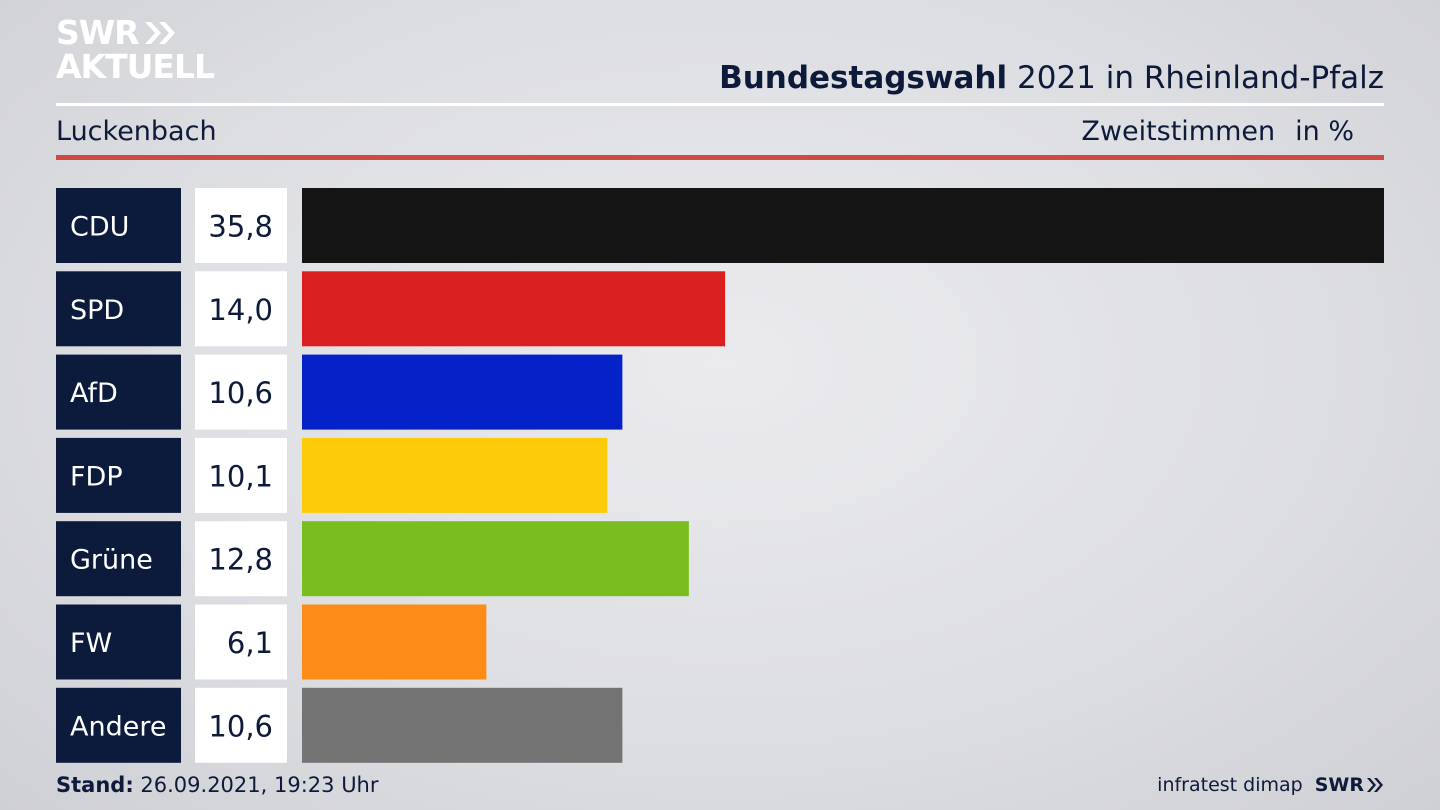  I want to click on source-name: infratest dimap, so click(1230, 785).